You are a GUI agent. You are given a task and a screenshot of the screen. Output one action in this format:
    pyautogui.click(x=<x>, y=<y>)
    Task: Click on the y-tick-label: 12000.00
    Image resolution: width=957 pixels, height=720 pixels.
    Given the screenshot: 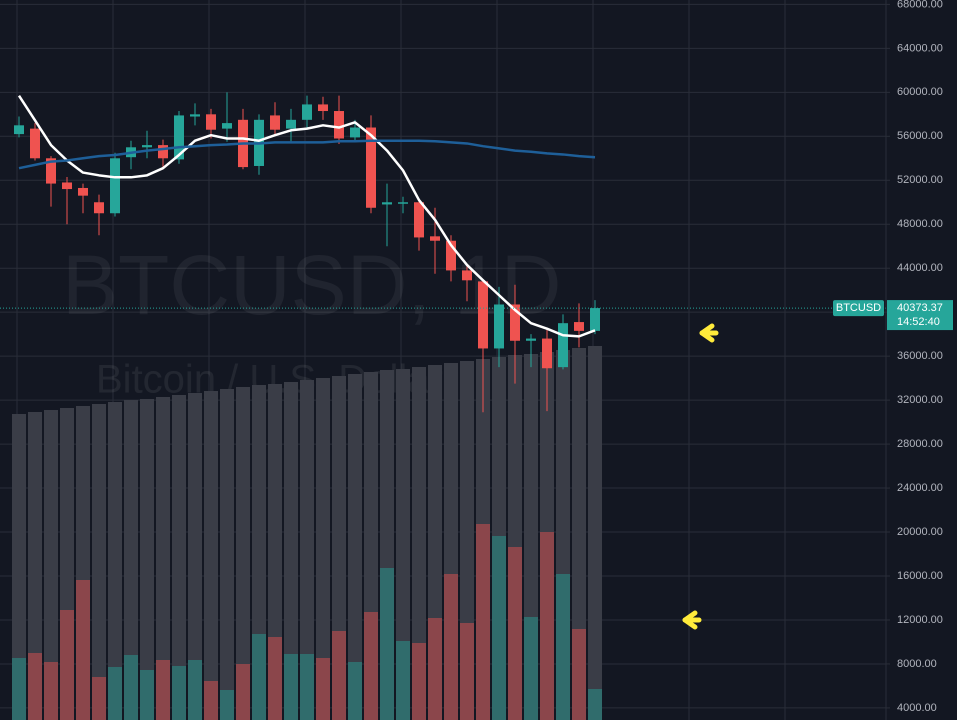 What is the action you would take?
    pyautogui.click(x=920, y=620)
    